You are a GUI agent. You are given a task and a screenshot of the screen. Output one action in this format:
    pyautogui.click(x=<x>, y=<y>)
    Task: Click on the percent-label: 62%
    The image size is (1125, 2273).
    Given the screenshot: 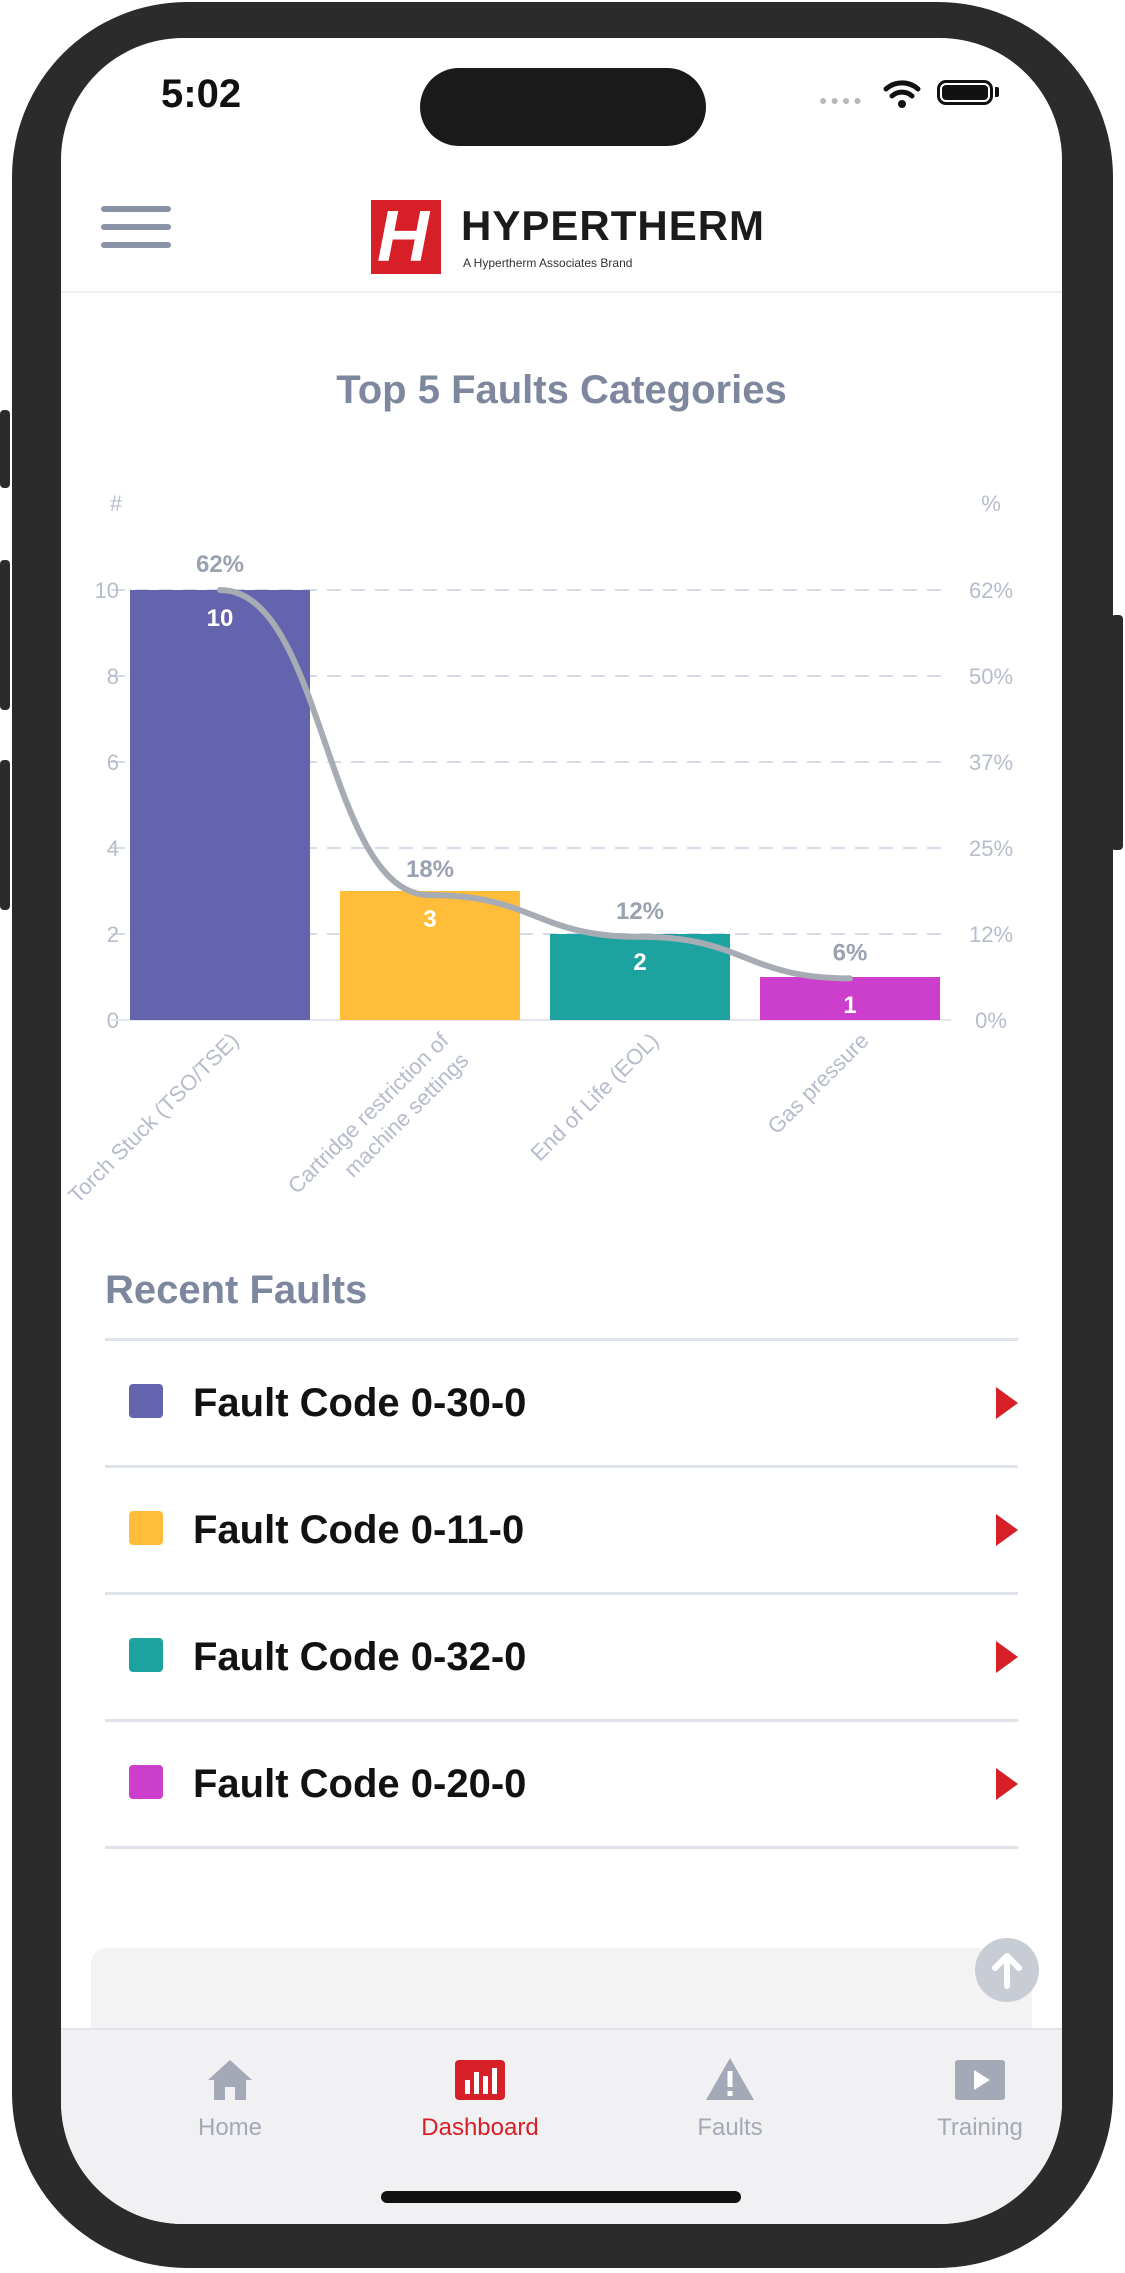 What is the action you would take?
    pyautogui.click(x=220, y=564)
    